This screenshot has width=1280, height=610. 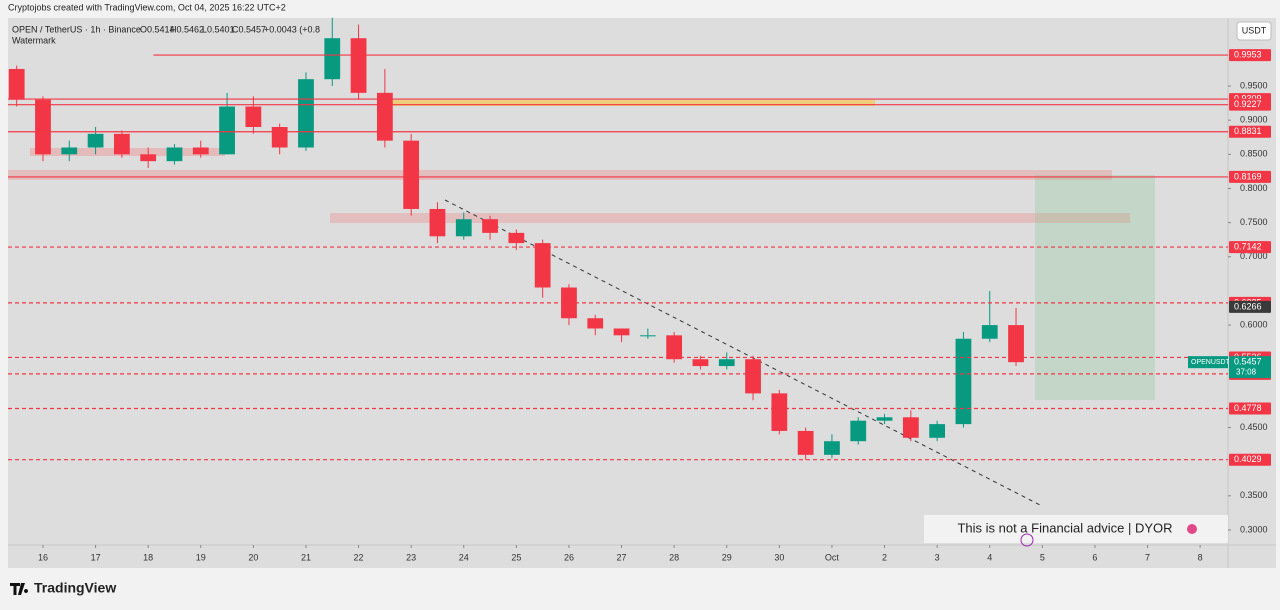 What do you see at coordinates (359, 557) in the screenshot?
I see `x-tick-label: 22` at bounding box center [359, 557].